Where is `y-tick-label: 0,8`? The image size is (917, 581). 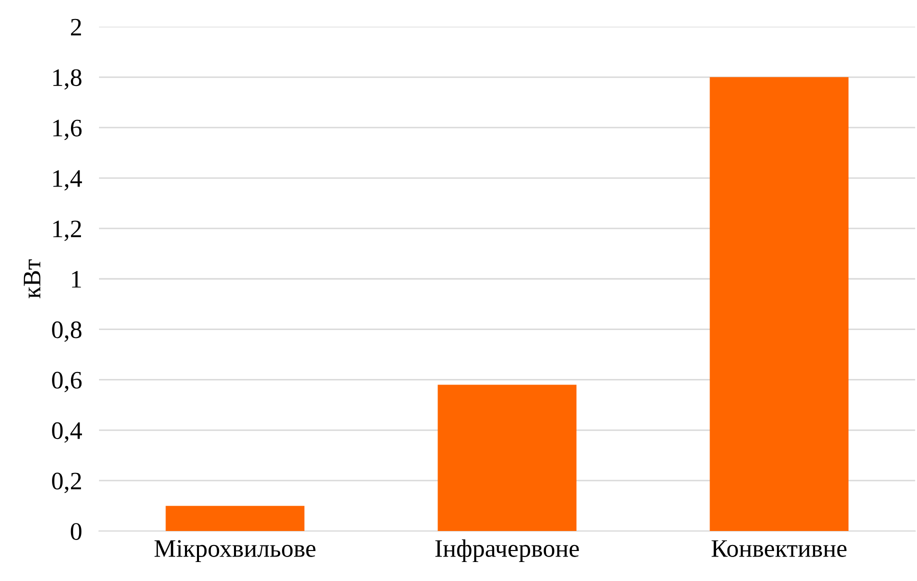 y-tick-label: 0,8 is located at coordinates (67, 331).